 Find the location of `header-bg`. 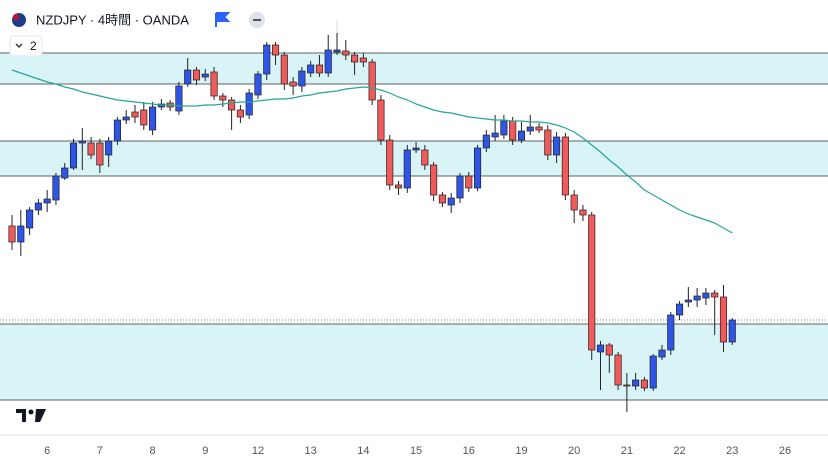

header-bg is located at coordinates (414, 16).